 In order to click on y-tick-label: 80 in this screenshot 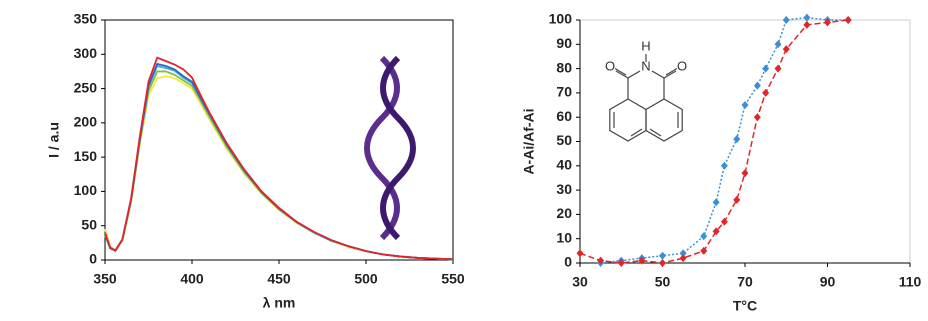, I will do `click(564, 67)`.